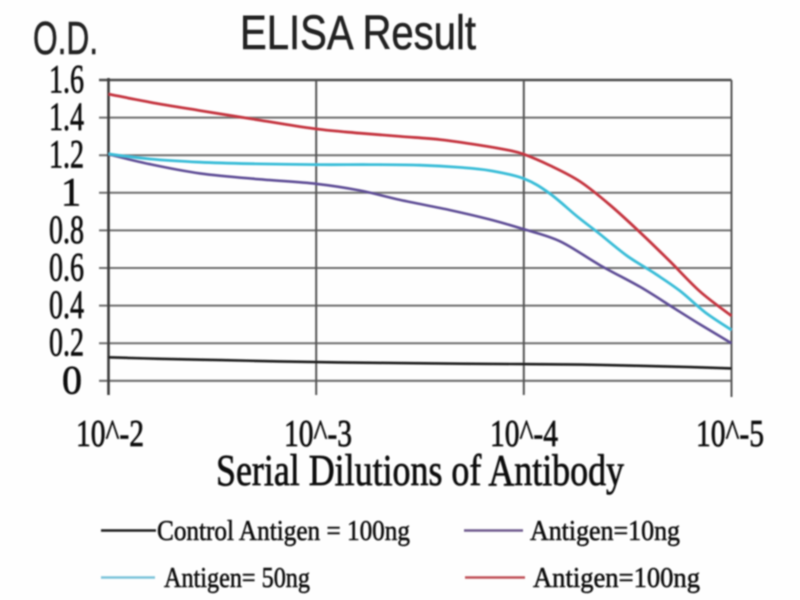  I want to click on svg-text: 1, so click(71, 191).